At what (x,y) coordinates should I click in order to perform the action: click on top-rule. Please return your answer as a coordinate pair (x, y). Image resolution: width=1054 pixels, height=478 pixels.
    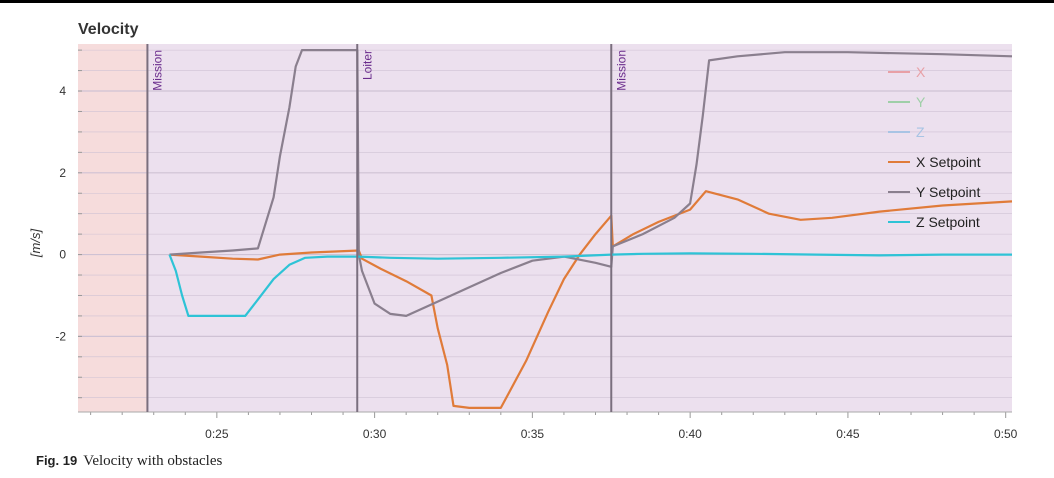
    Looking at the image, I should click on (527, 1).